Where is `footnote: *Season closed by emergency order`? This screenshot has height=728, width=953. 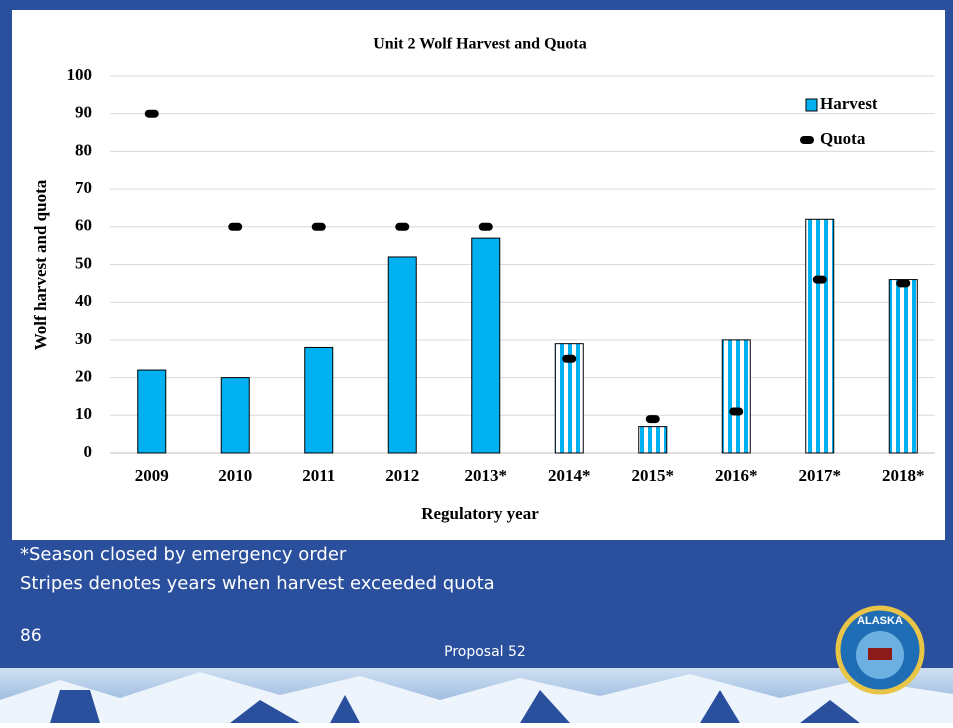
footnote: *Season closed by emergency order is located at coordinates (183, 554).